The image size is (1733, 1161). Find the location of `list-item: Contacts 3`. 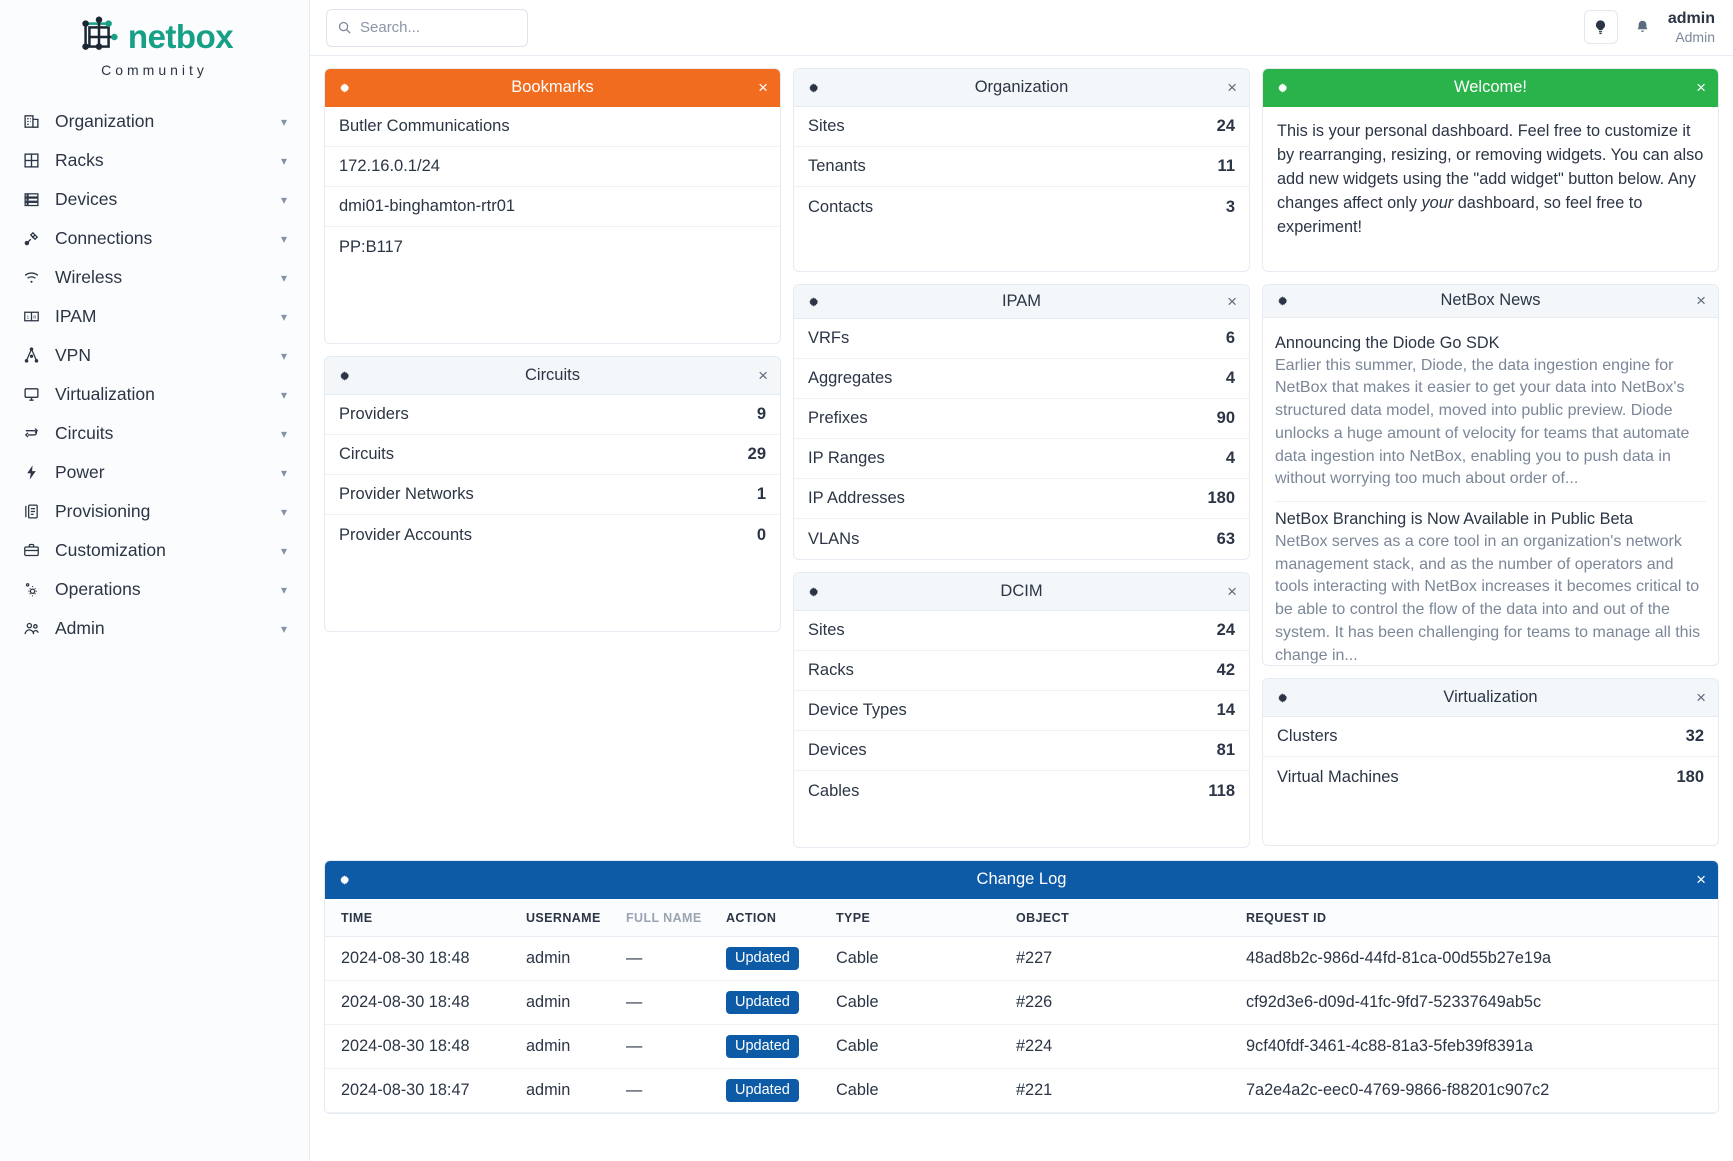

list-item: Contacts 3 is located at coordinates (1021, 207).